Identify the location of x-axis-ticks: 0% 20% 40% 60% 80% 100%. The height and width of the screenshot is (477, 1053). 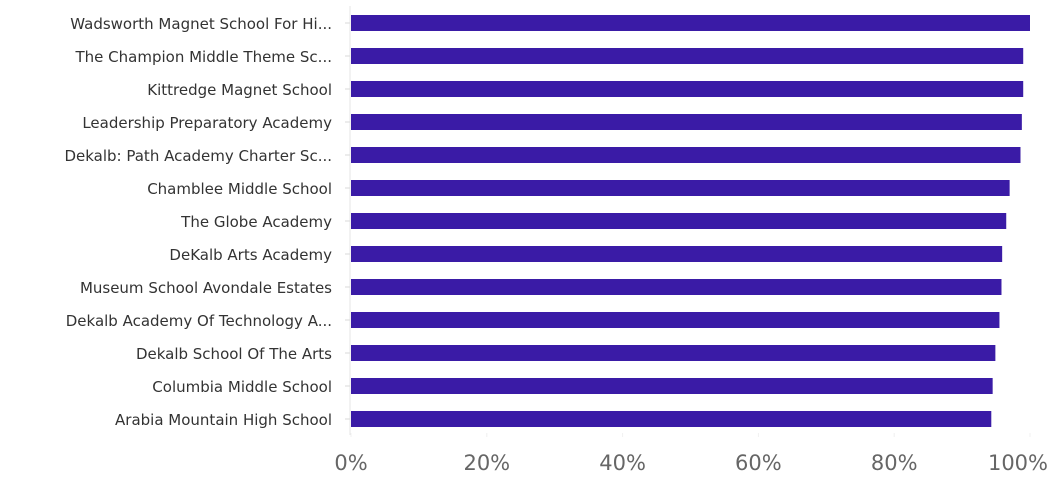
(691, 454).